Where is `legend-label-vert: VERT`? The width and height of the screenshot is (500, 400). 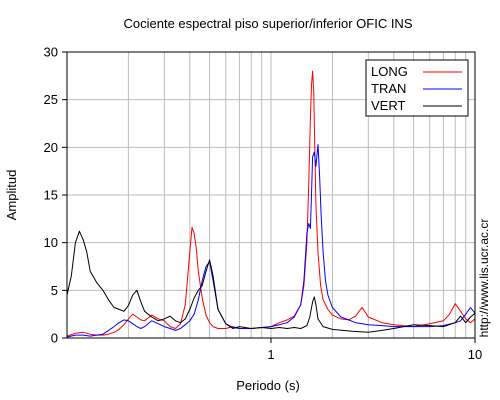 legend-label-vert: VERT is located at coordinates (388, 105).